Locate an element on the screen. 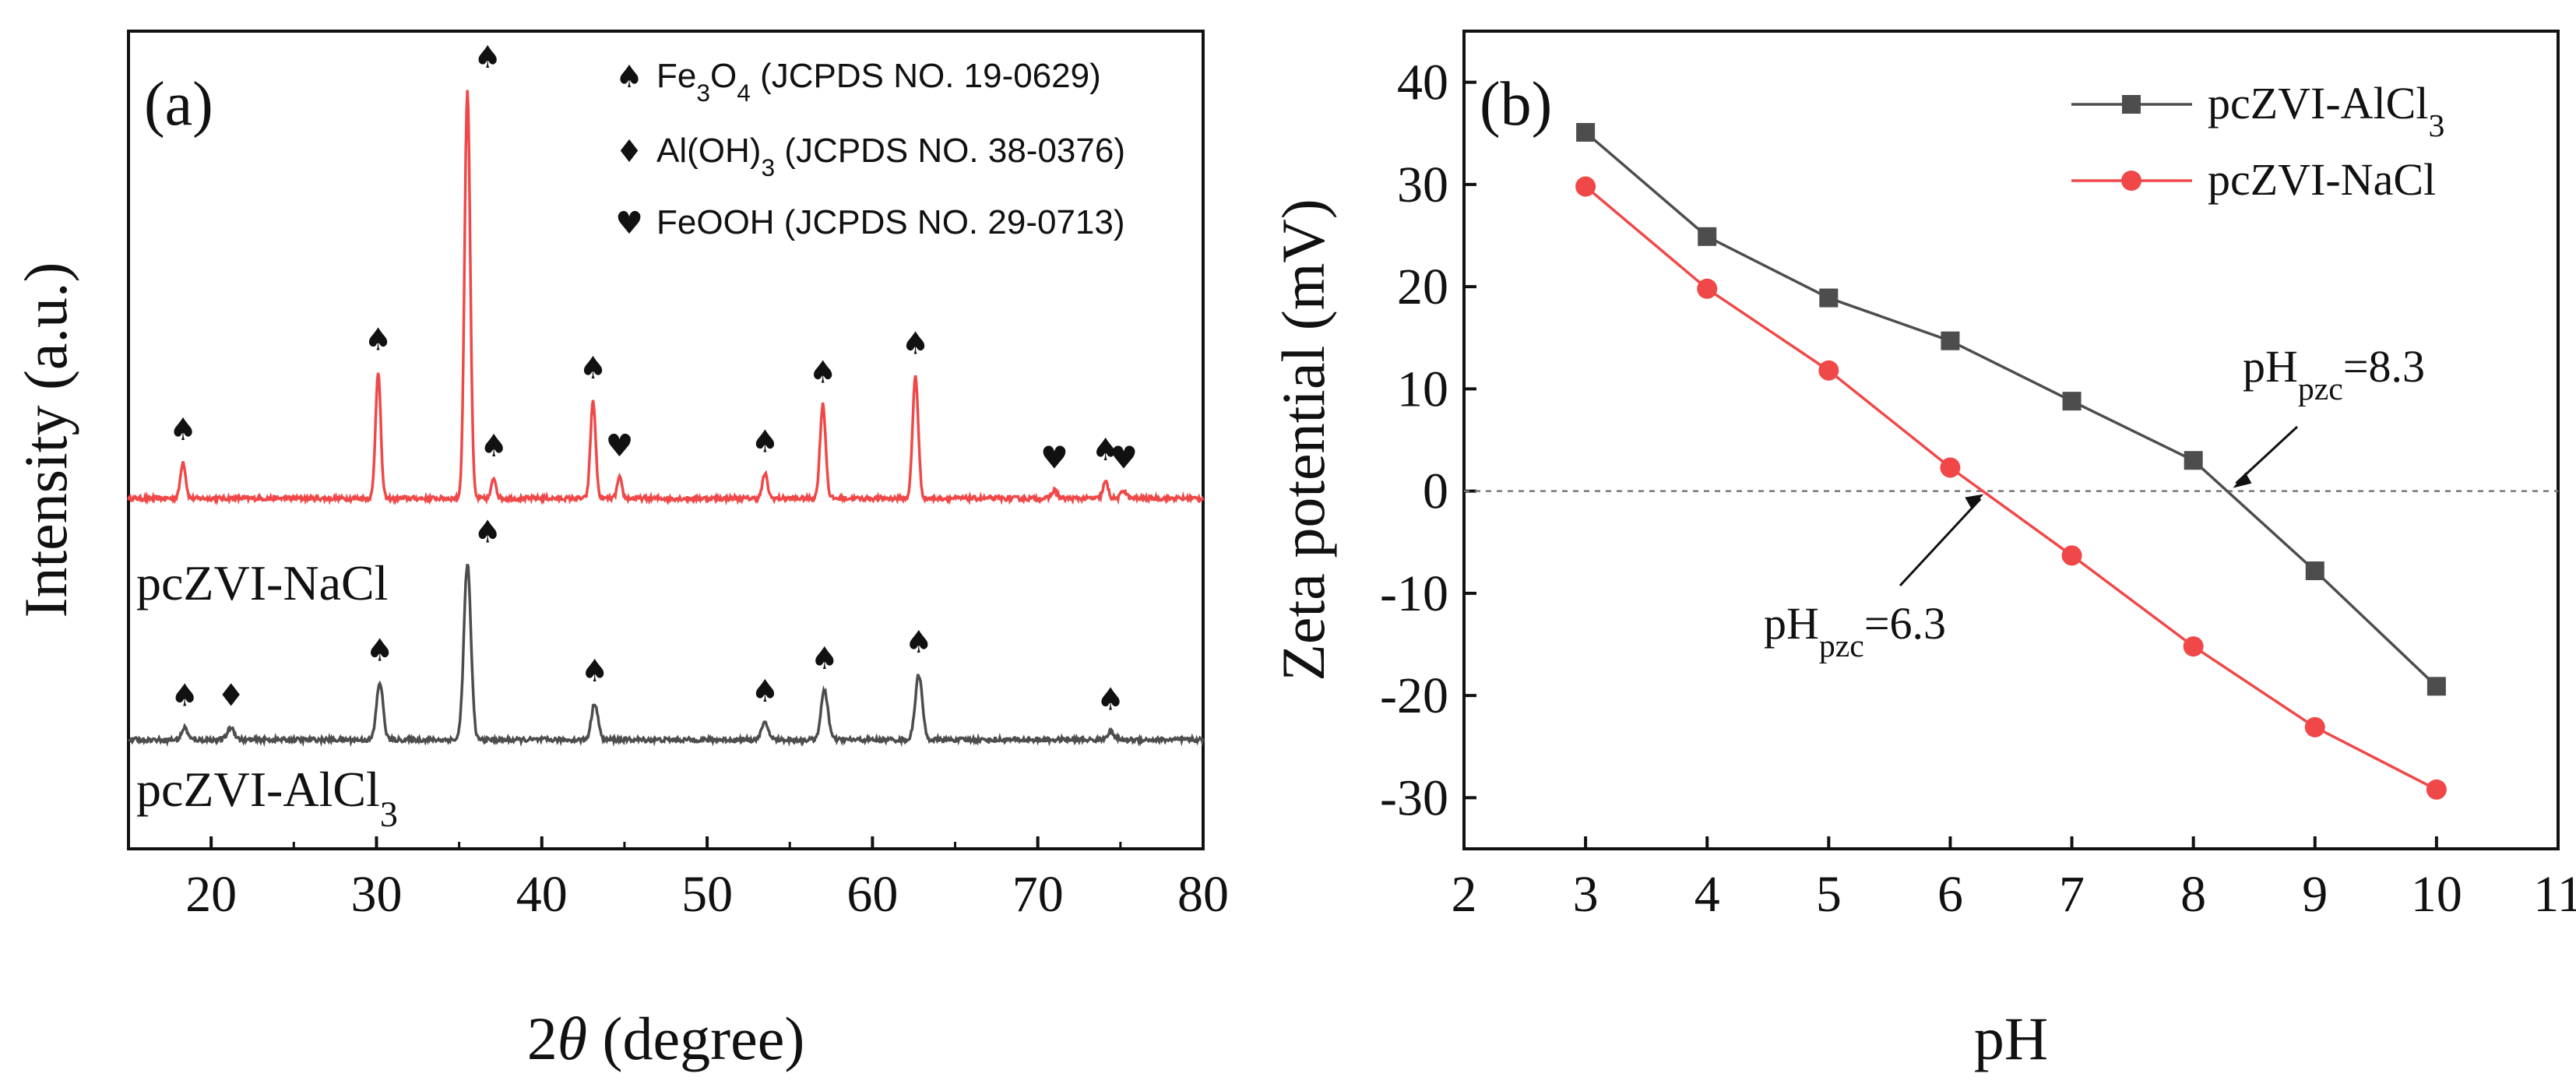 The height and width of the screenshot is (1084, 2576). legend-symbol-icon: ♠ is located at coordinates (629, 77).